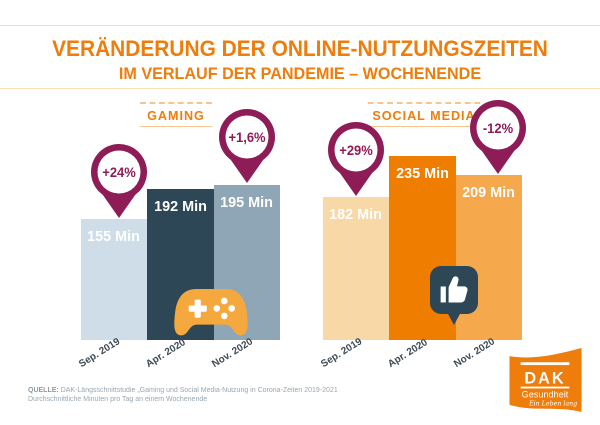 Image resolution: width=600 pixels, height=425 pixels. What do you see at coordinates (498, 128) in the screenshot?
I see `badge-value: -12%` at bounding box center [498, 128].